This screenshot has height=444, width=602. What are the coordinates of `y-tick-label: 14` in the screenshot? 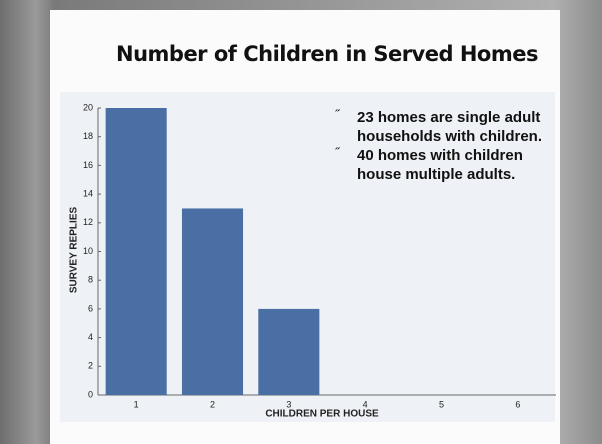 It's located at (88, 193).